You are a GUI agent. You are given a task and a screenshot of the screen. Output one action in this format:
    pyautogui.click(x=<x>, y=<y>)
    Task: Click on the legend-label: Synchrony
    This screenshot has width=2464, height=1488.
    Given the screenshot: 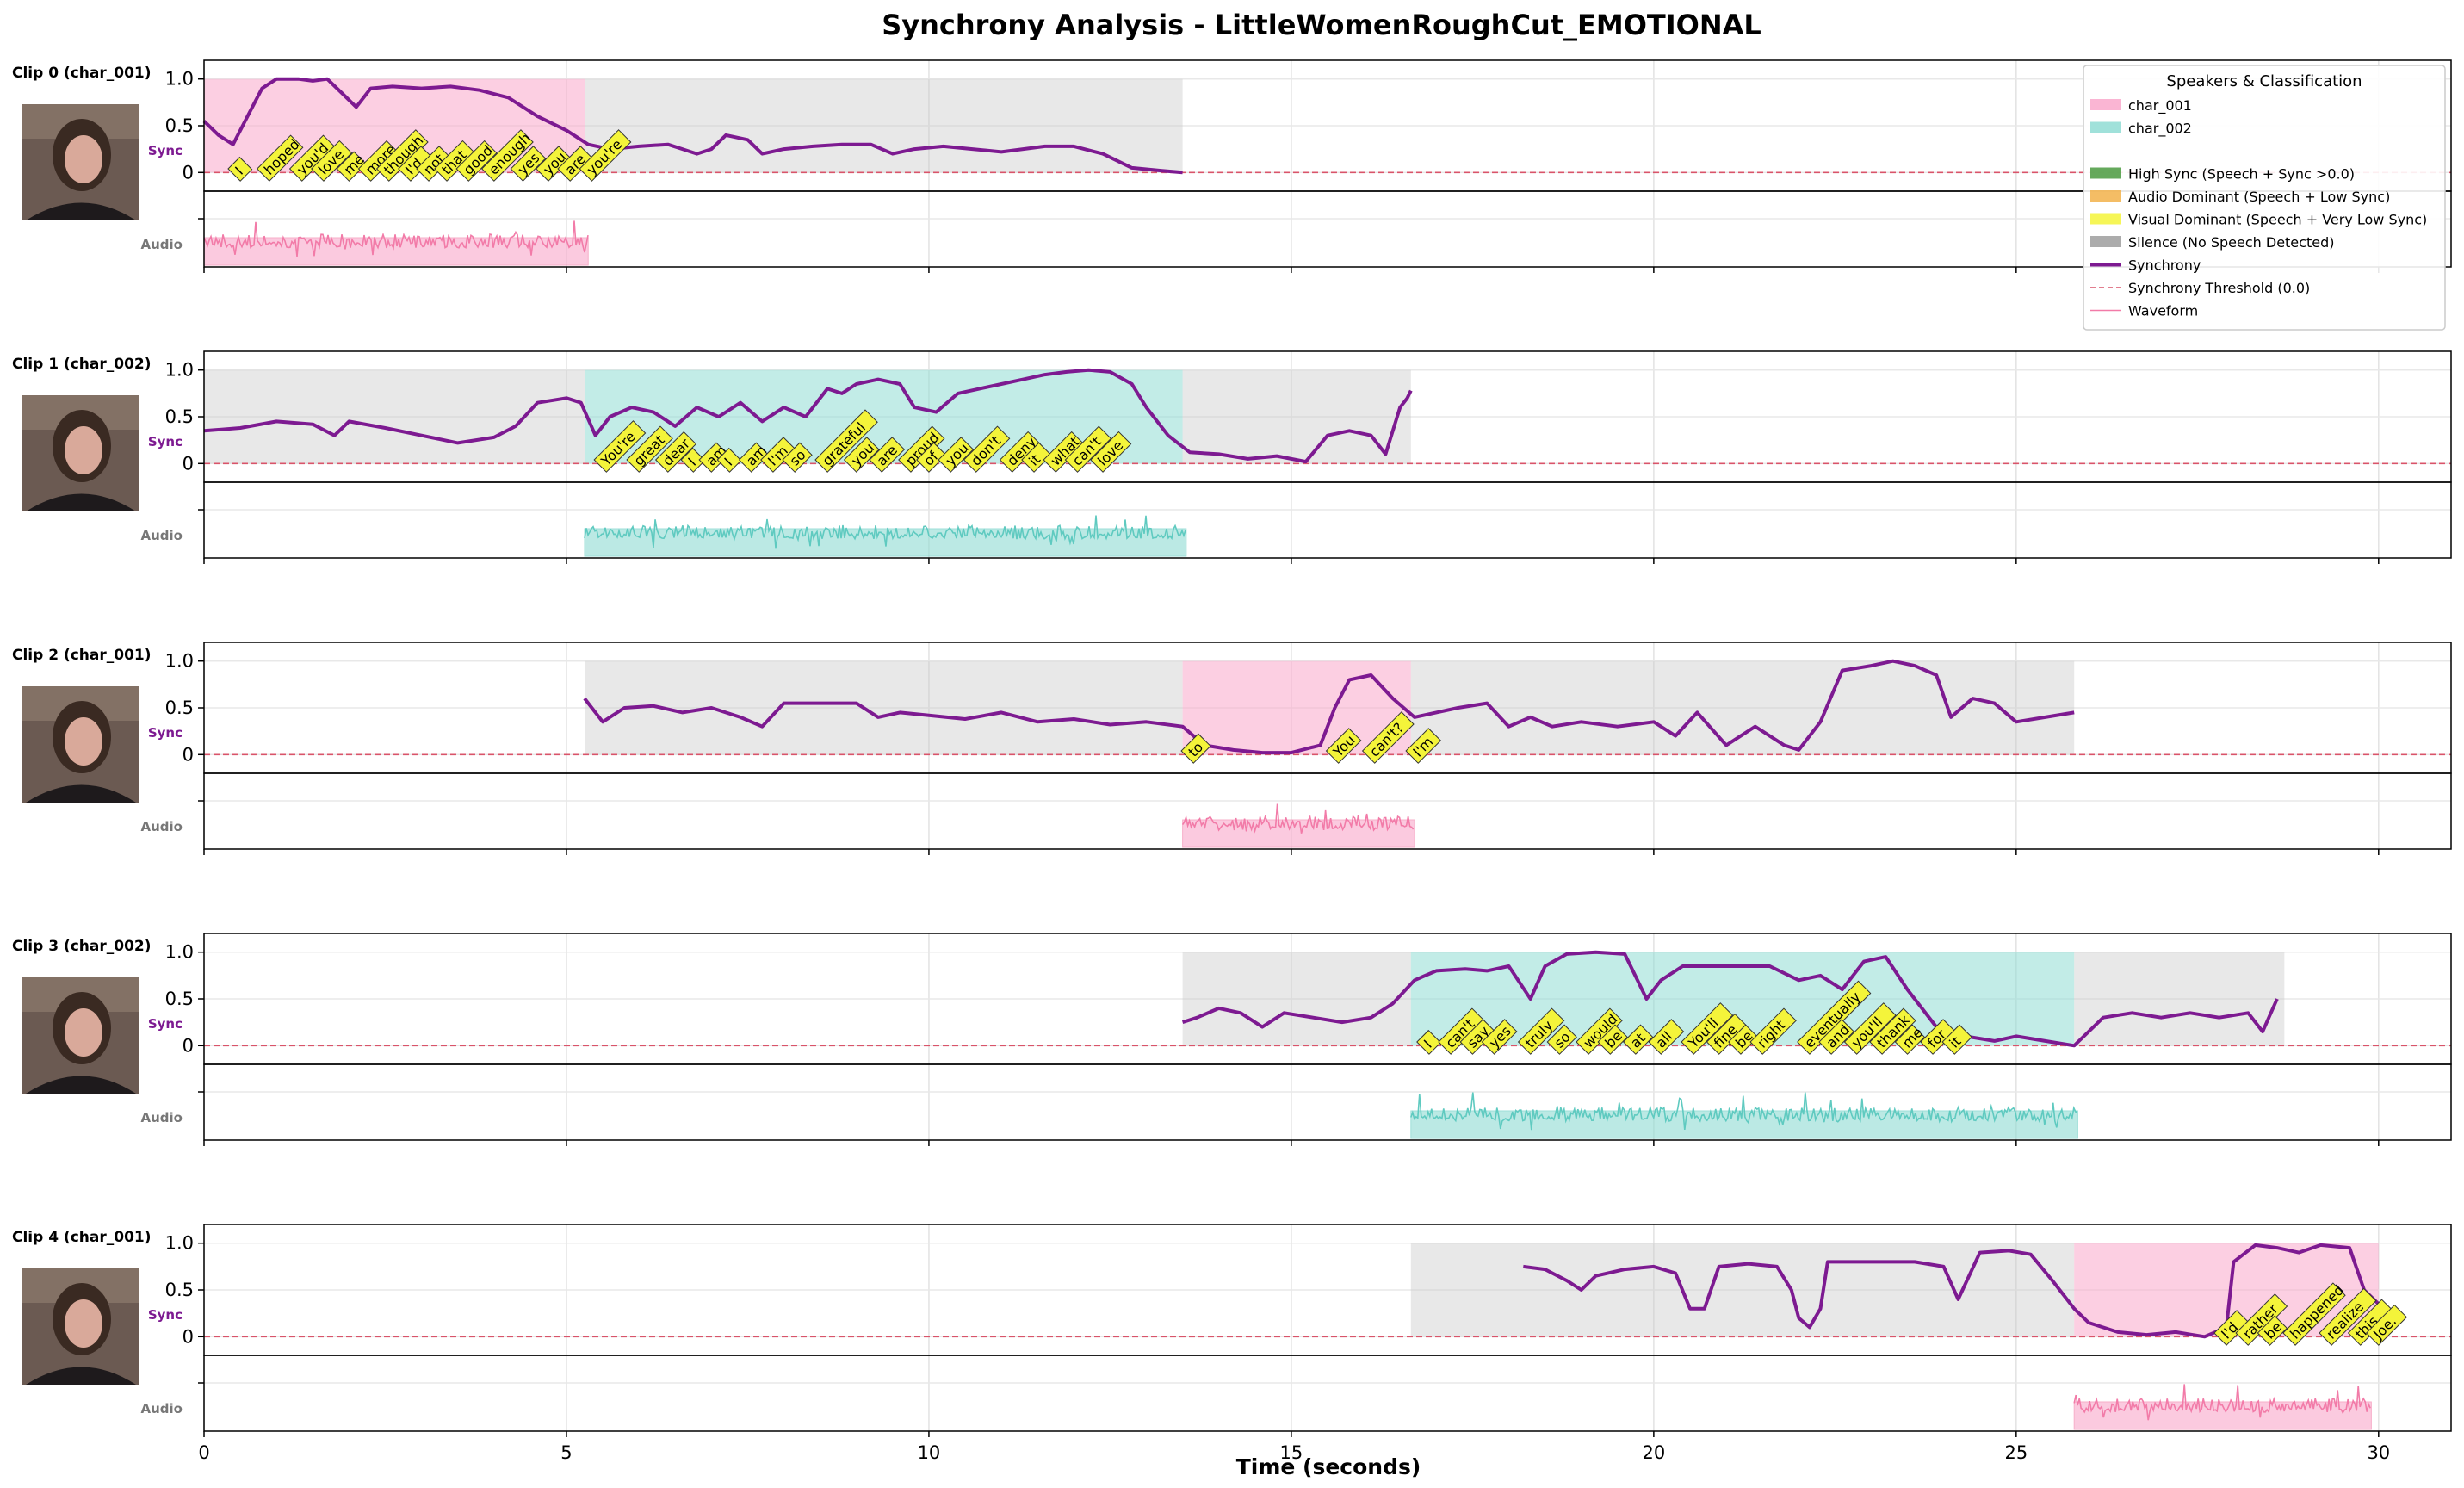 What is the action you would take?
    pyautogui.click(x=2164, y=266)
    